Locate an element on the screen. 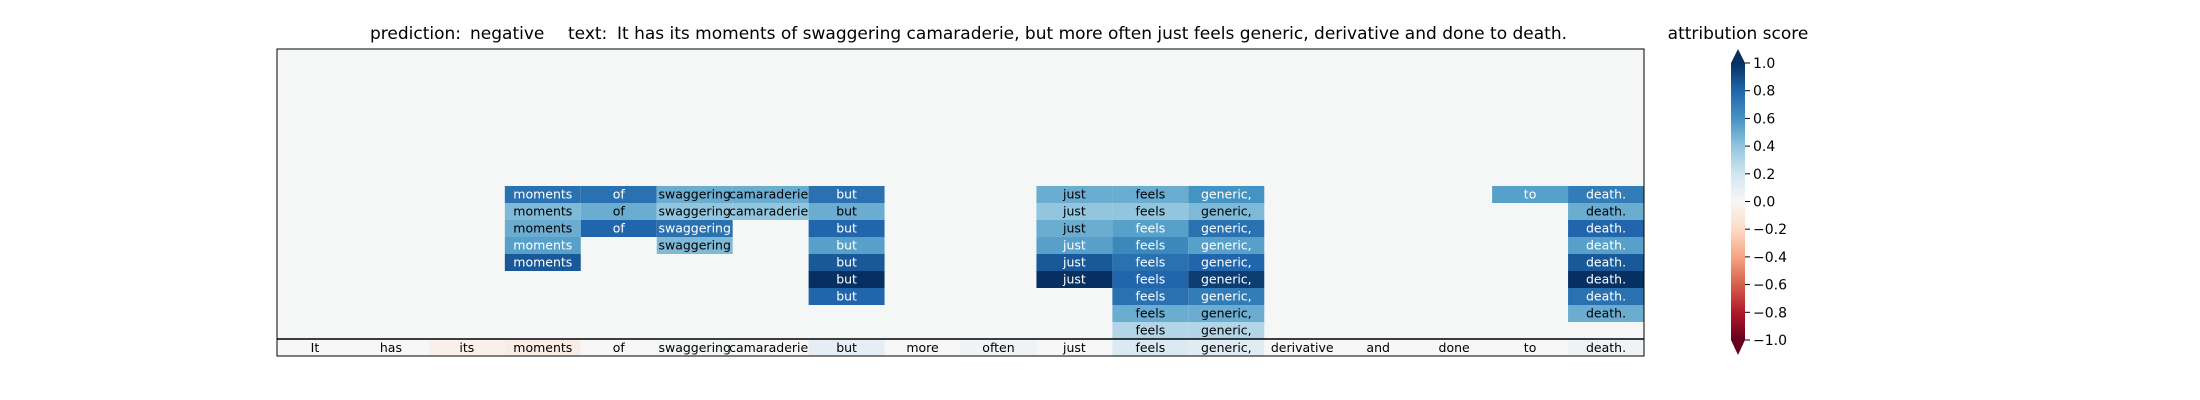 Image resolution: width=2200 pixels, height=400 pixels. cell-token-label: camaraderie, is located at coordinates (770, 194).